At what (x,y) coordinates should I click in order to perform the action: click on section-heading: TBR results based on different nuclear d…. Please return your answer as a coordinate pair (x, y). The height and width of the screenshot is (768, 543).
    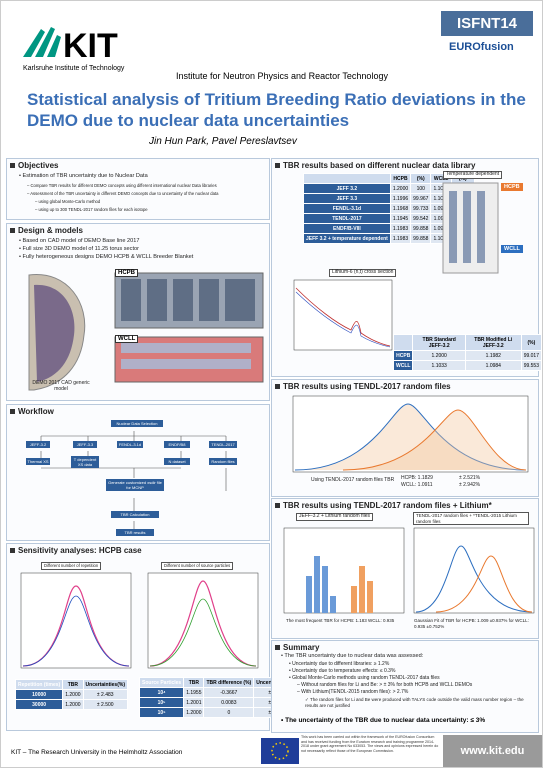
    Looking at the image, I should click on (375, 165).